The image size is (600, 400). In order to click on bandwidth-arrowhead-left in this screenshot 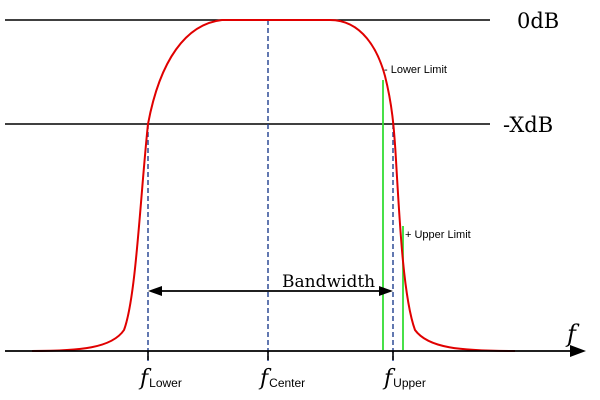, I will do `click(155, 291)`.